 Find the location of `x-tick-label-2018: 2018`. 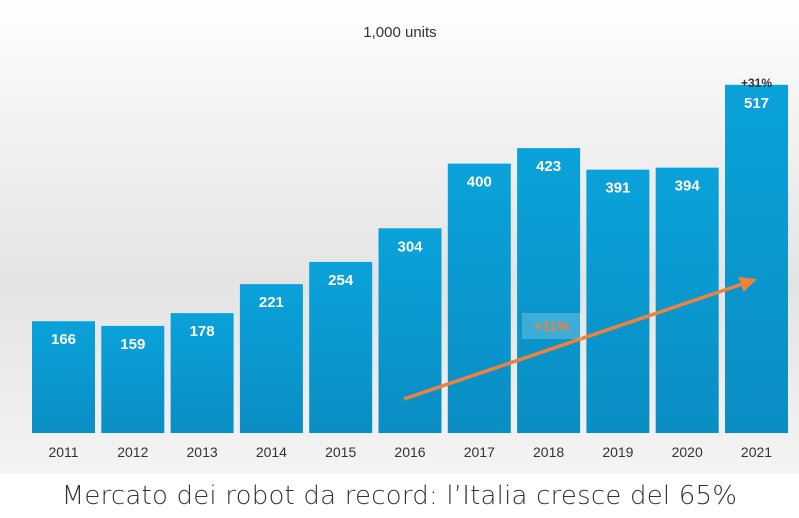

x-tick-label-2018: 2018 is located at coordinates (548, 452).